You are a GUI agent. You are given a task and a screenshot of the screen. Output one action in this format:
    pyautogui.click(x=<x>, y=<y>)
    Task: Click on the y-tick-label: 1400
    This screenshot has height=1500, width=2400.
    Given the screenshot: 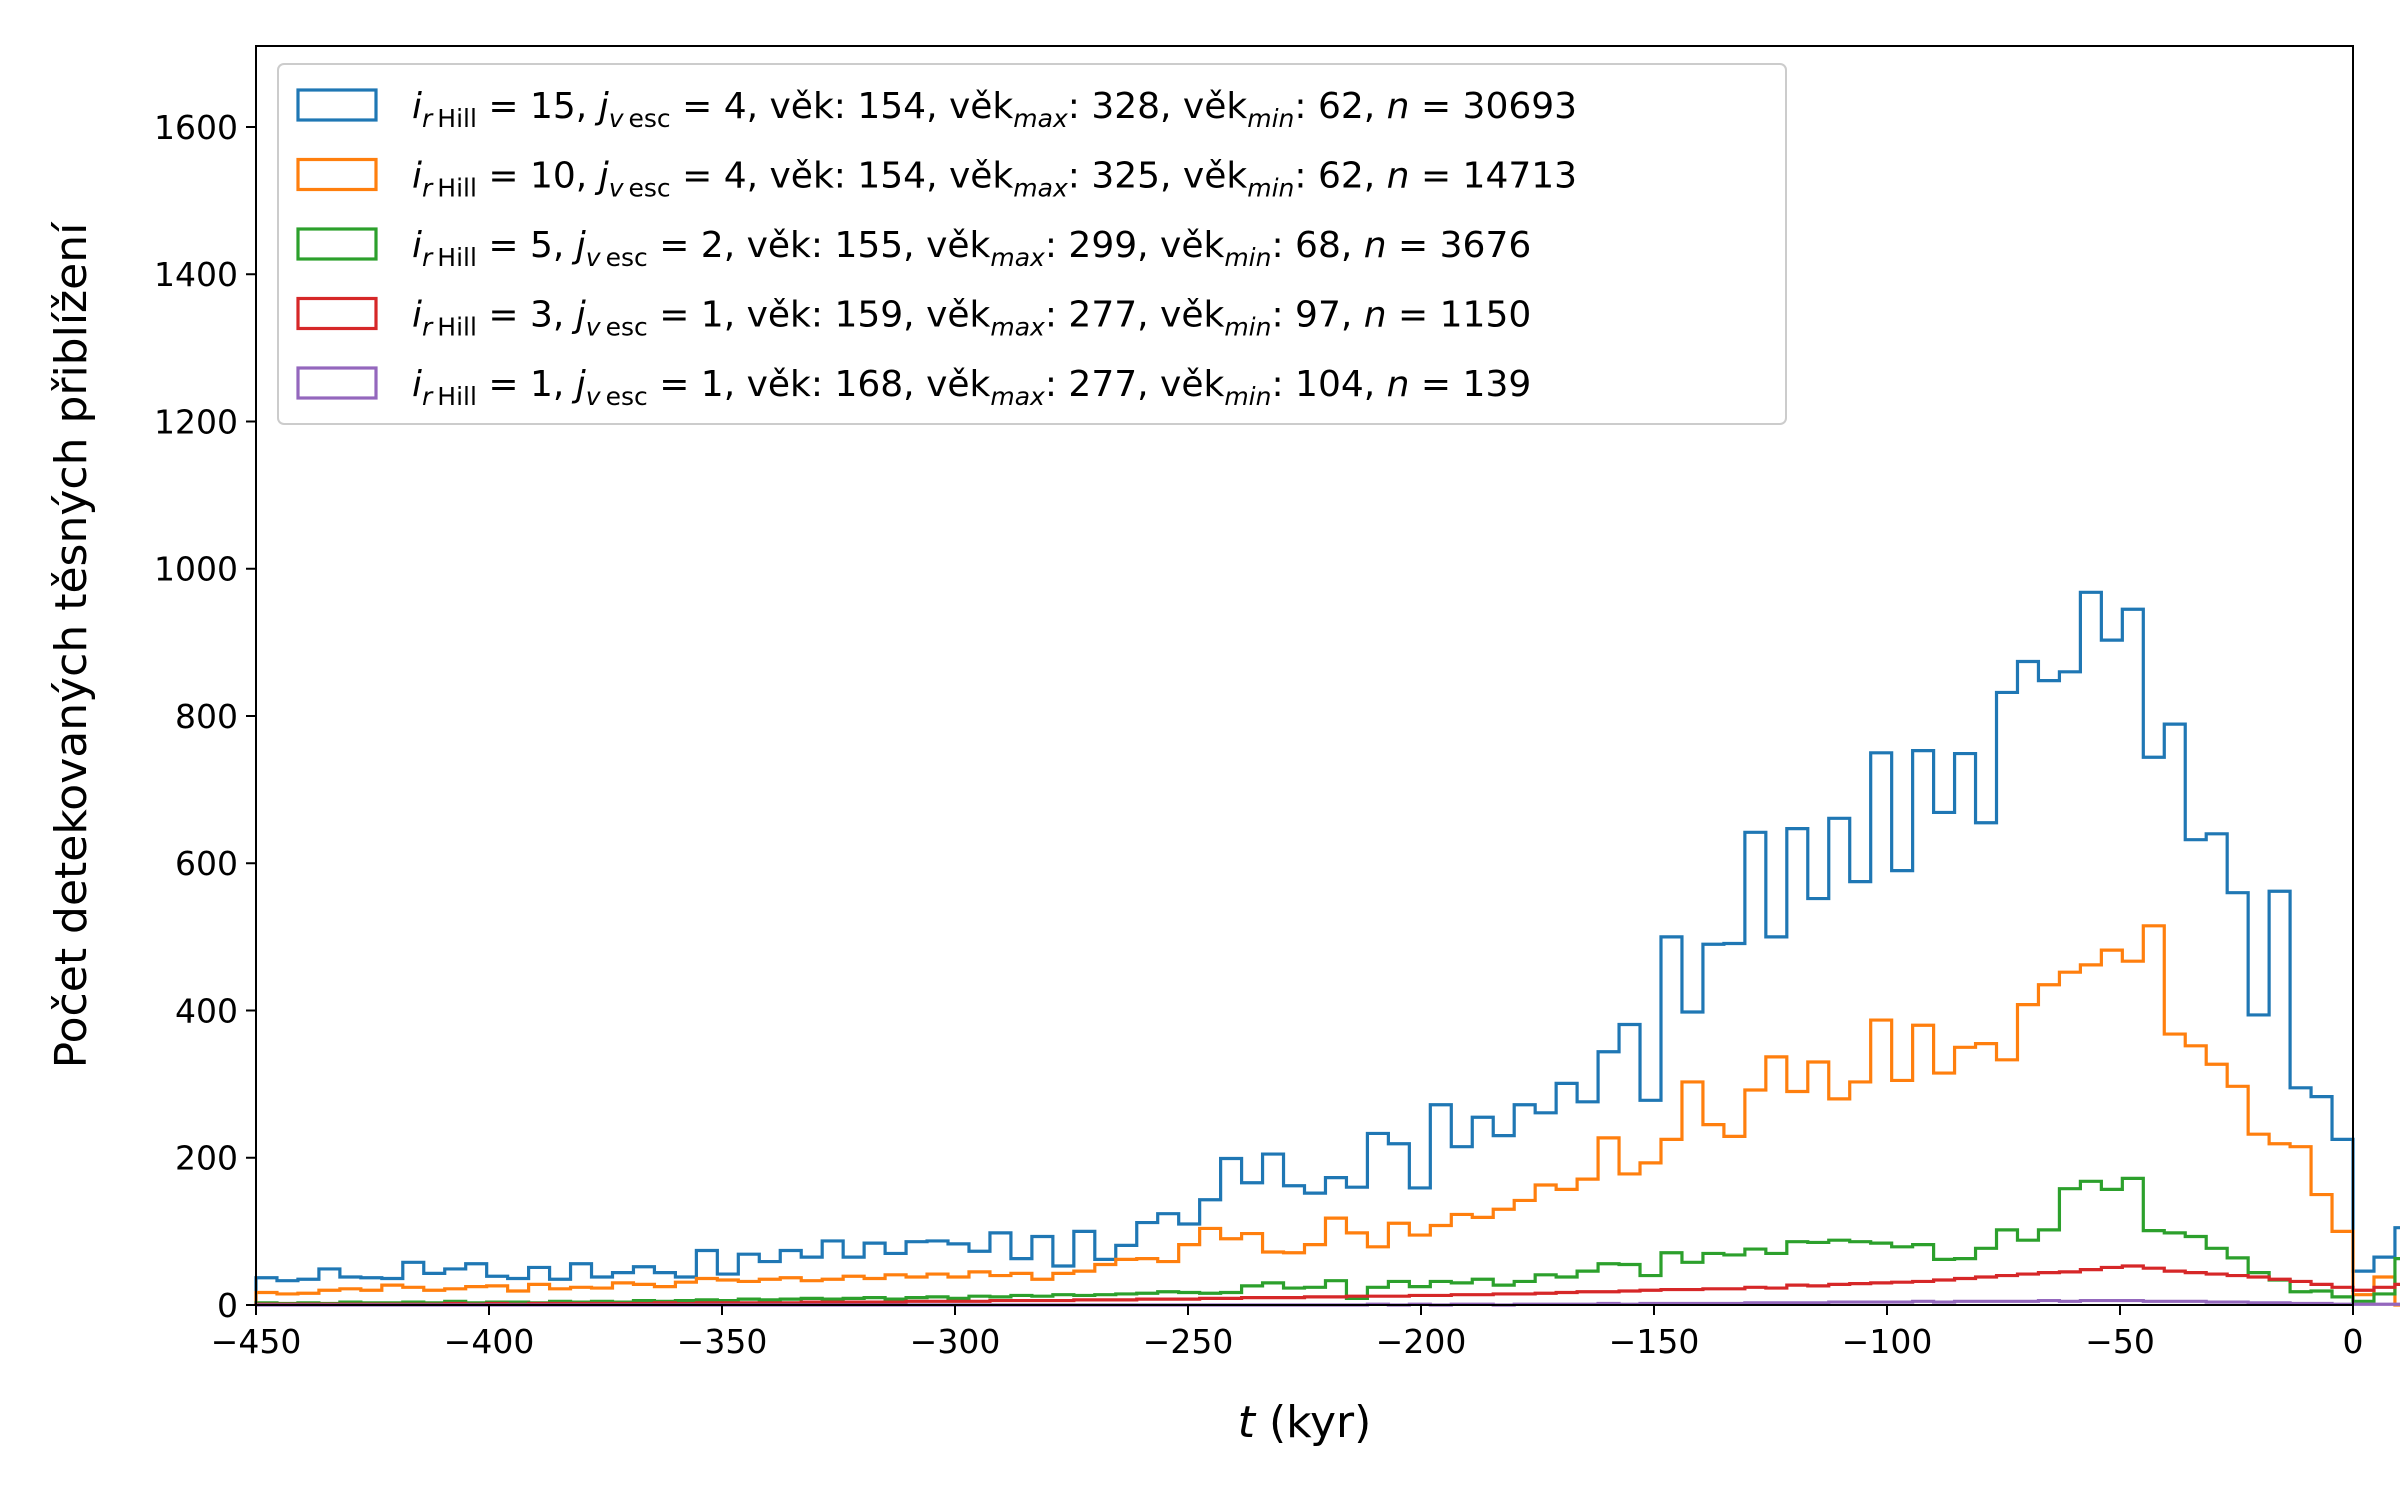 What is the action you would take?
    pyautogui.click(x=196, y=274)
    